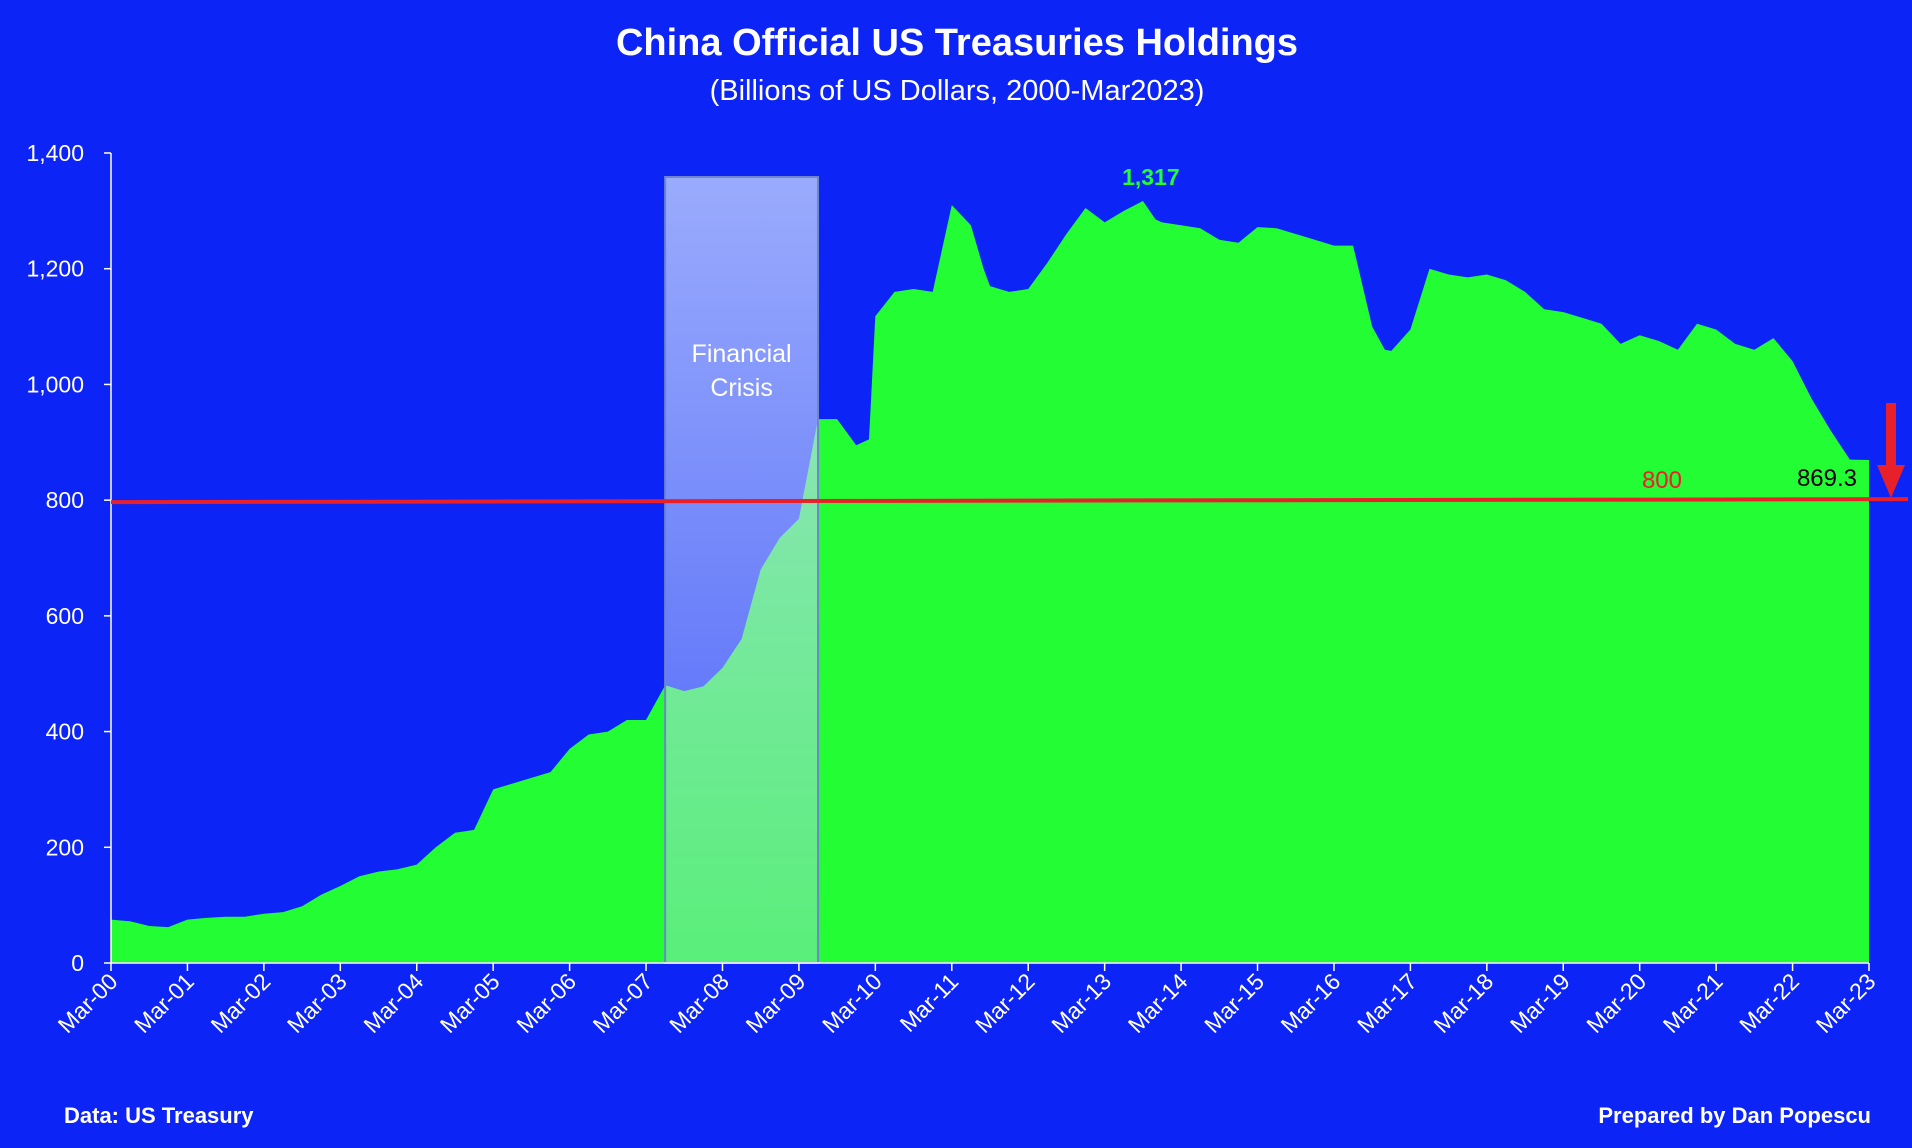 This screenshot has width=1912, height=1148. Describe the element at coordinates (55, 384) in the screenshot. I see `y-tick-label: 1,000` at that location.